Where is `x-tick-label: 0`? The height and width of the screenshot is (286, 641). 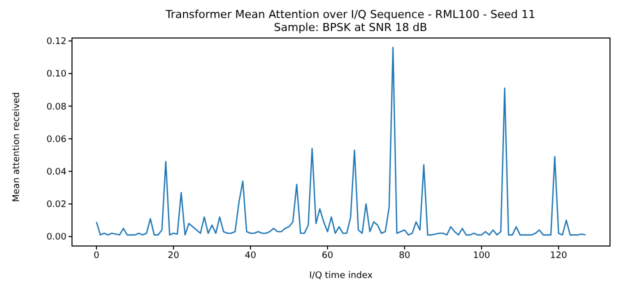 x-tick-label: 0 is located at coordinates (97, 255).